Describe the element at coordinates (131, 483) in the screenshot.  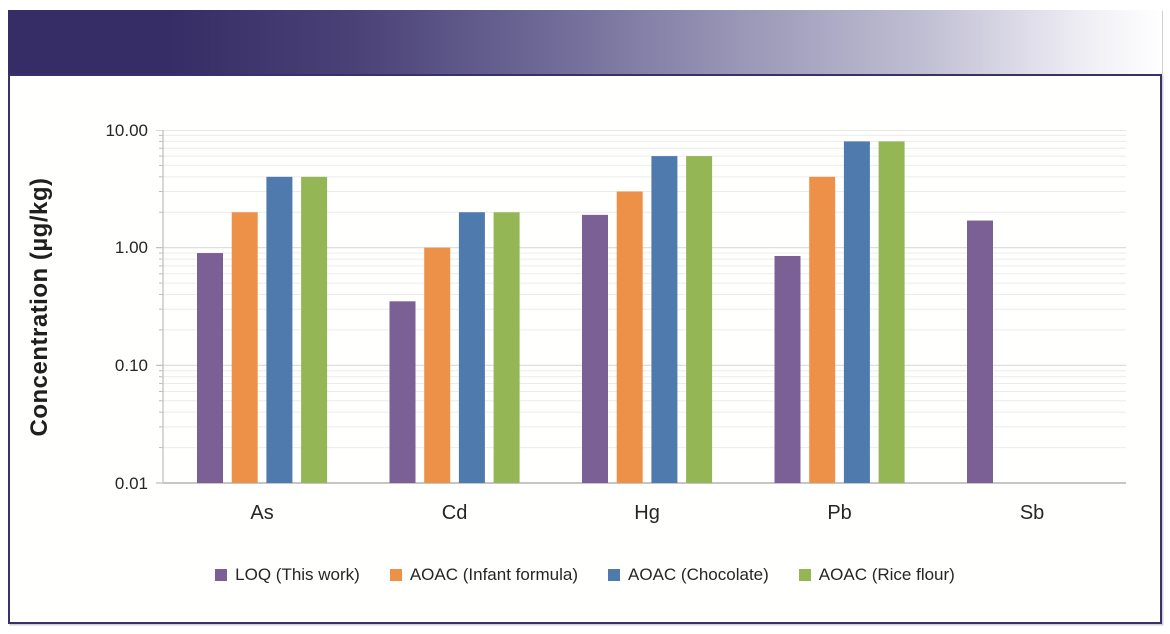
I see `y-tick-label: 0.01` at that location.